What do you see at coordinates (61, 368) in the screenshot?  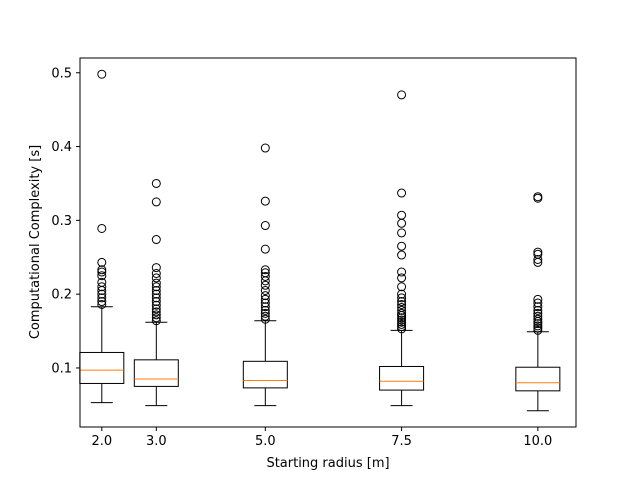 I see `y-tick-label: 0.1` at bounding box center [61, 368].